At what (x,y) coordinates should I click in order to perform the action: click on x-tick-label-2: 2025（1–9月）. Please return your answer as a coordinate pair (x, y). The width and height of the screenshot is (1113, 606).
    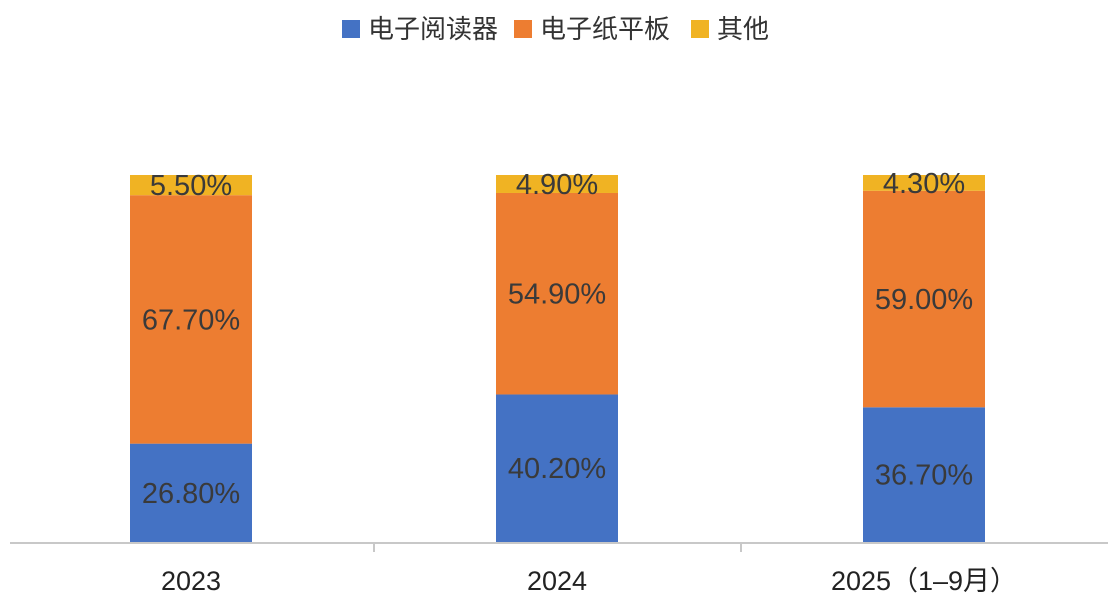
    Looking at the image, I should click on (924, 581).